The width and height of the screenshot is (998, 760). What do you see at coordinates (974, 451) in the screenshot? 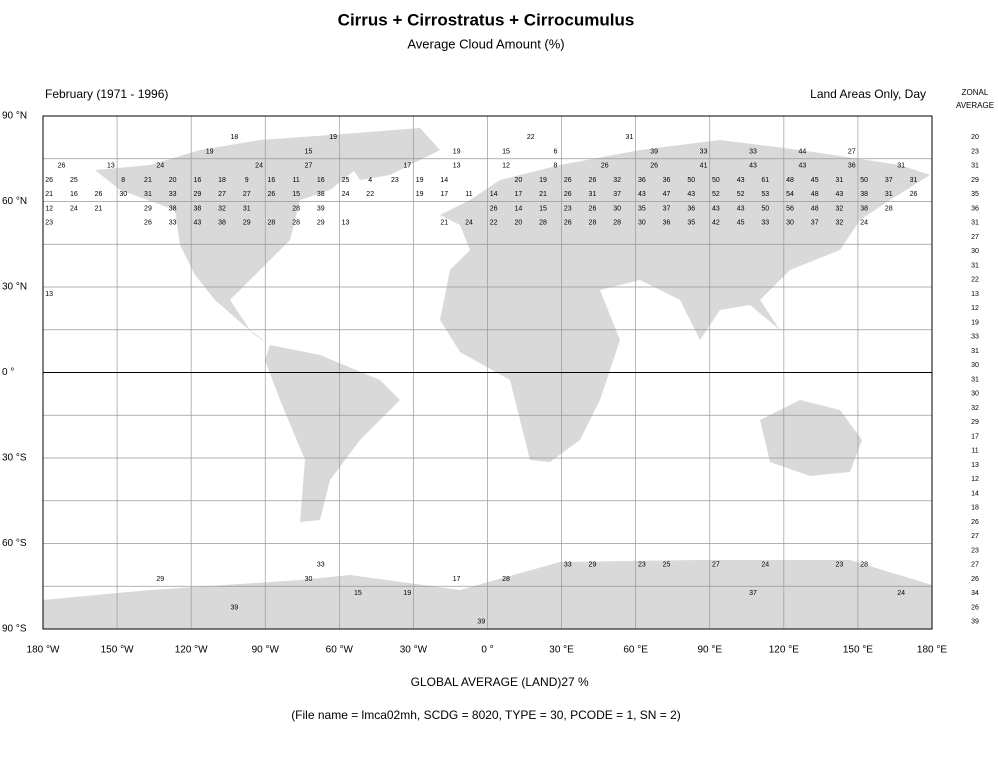
I see `zonal-average: 11` at bounding box center [974, 451].